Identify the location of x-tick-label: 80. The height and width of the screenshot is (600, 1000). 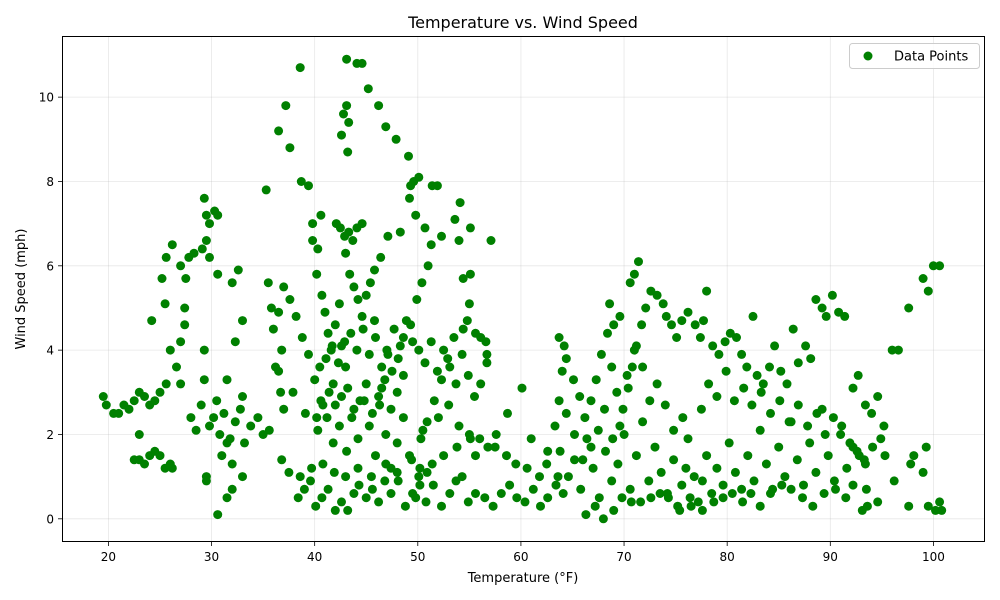
(727, 557).